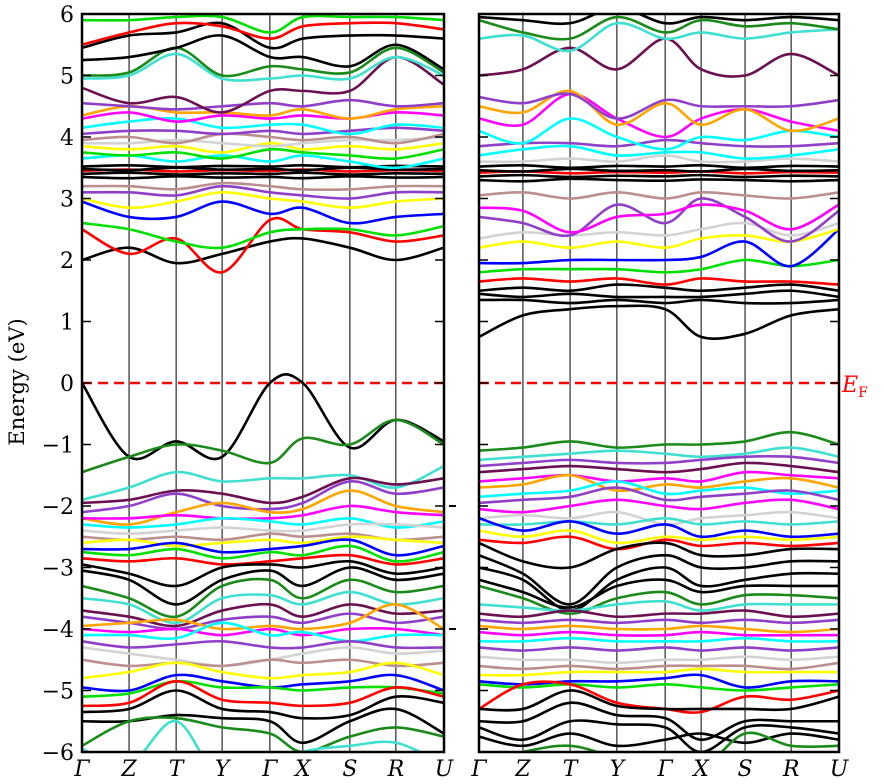  I want to click on y-tick-label: 0, so click(67, 384).